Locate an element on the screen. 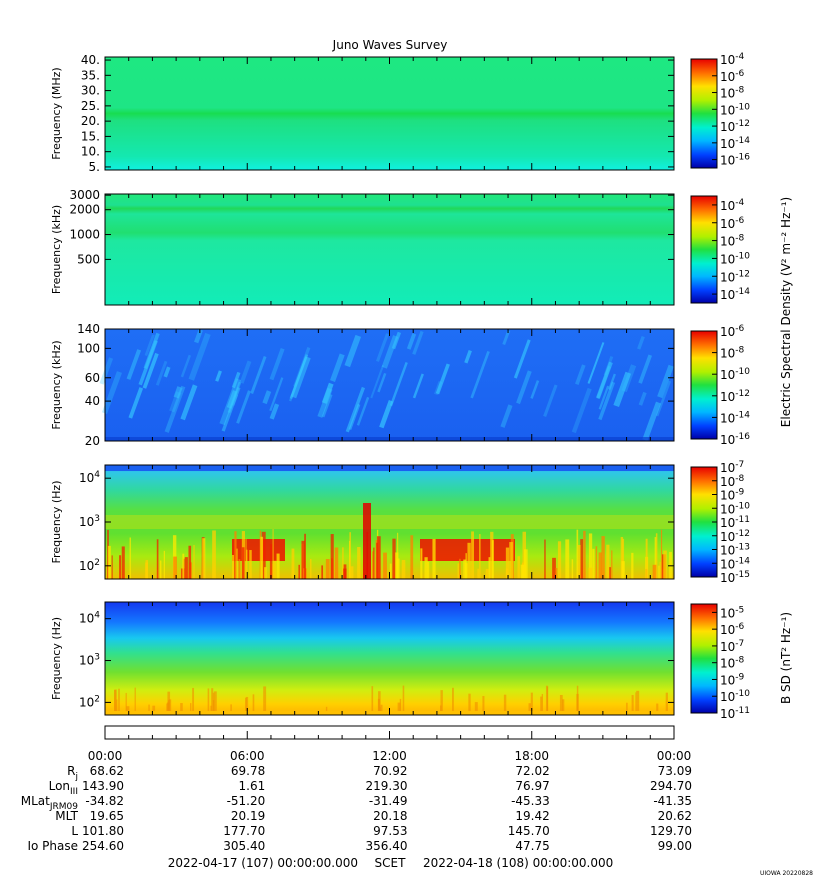 Image resolution: width=815 pixels, height=884 pixels. ephemeris-value: 70.92 is located at coordinates (390, 771).